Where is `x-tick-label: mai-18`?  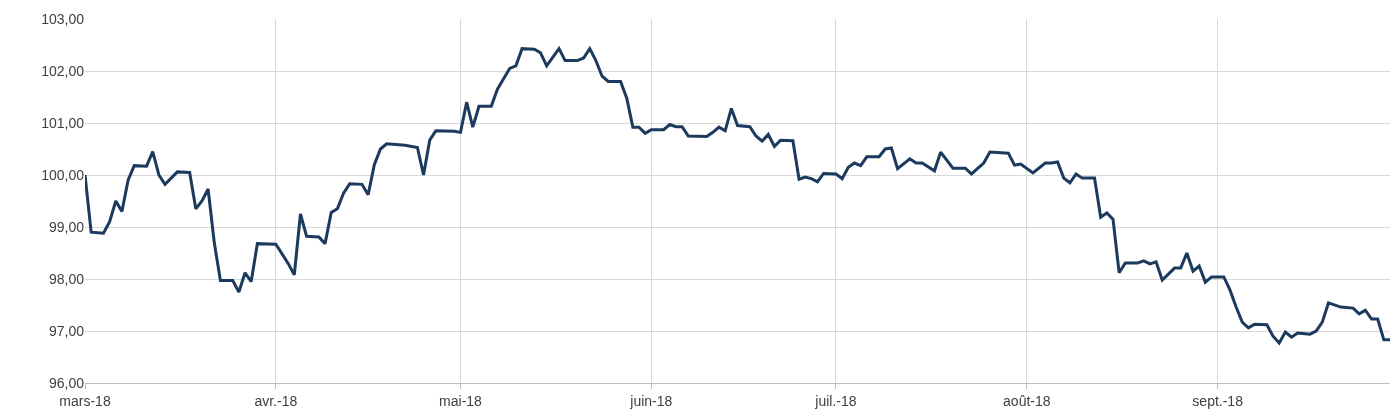 x-tick-label: mai-18 is located at coordinates (461, 400).